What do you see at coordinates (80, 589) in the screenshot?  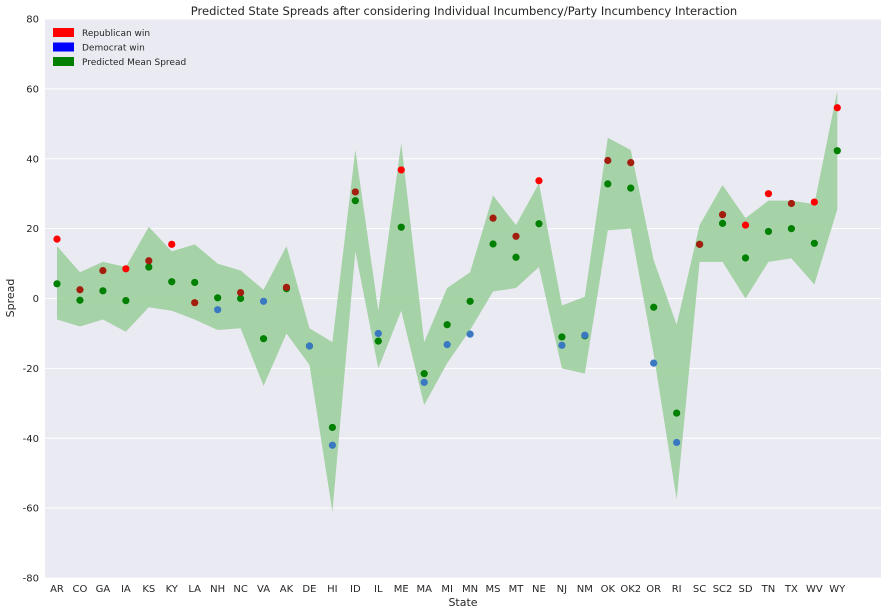 I see `x-tick-label: CO` at bounding box center [80, 589].